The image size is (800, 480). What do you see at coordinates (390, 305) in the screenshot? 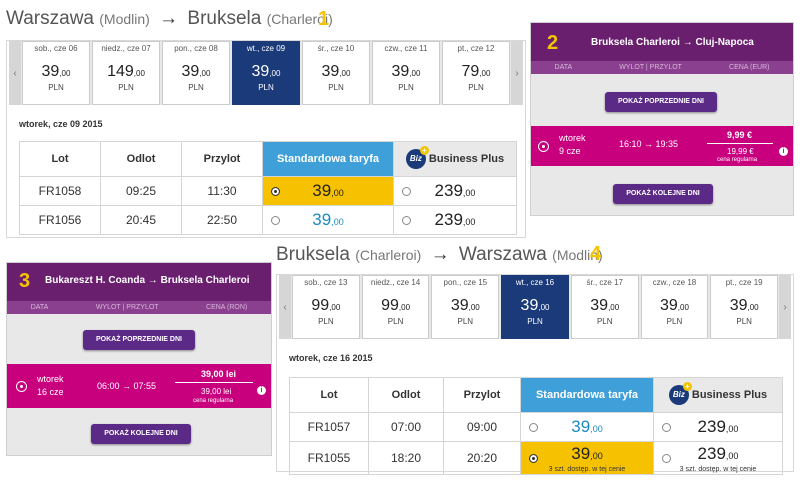
I see `day-price: 99` at bounding box center [390, 305].